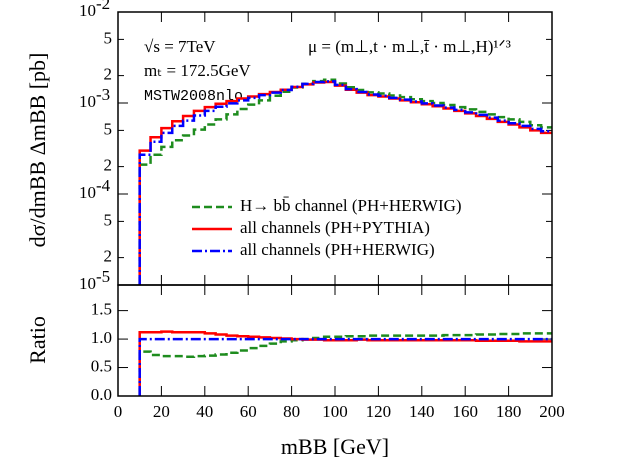  Describe the element at coordinates (409, 46) in the screenshot. I see `annotation: μ = (m⊥,t · m⊥,t̄ · m⊥,H)¹ᐟ³` at that location.